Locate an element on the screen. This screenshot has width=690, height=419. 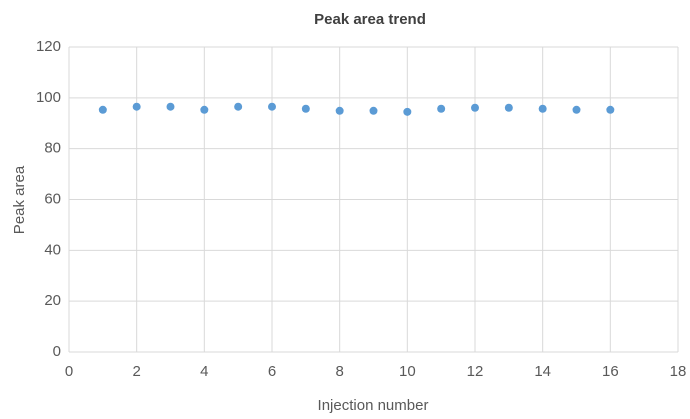
x-tick-label: 12 is located at coordinates (475, 371).